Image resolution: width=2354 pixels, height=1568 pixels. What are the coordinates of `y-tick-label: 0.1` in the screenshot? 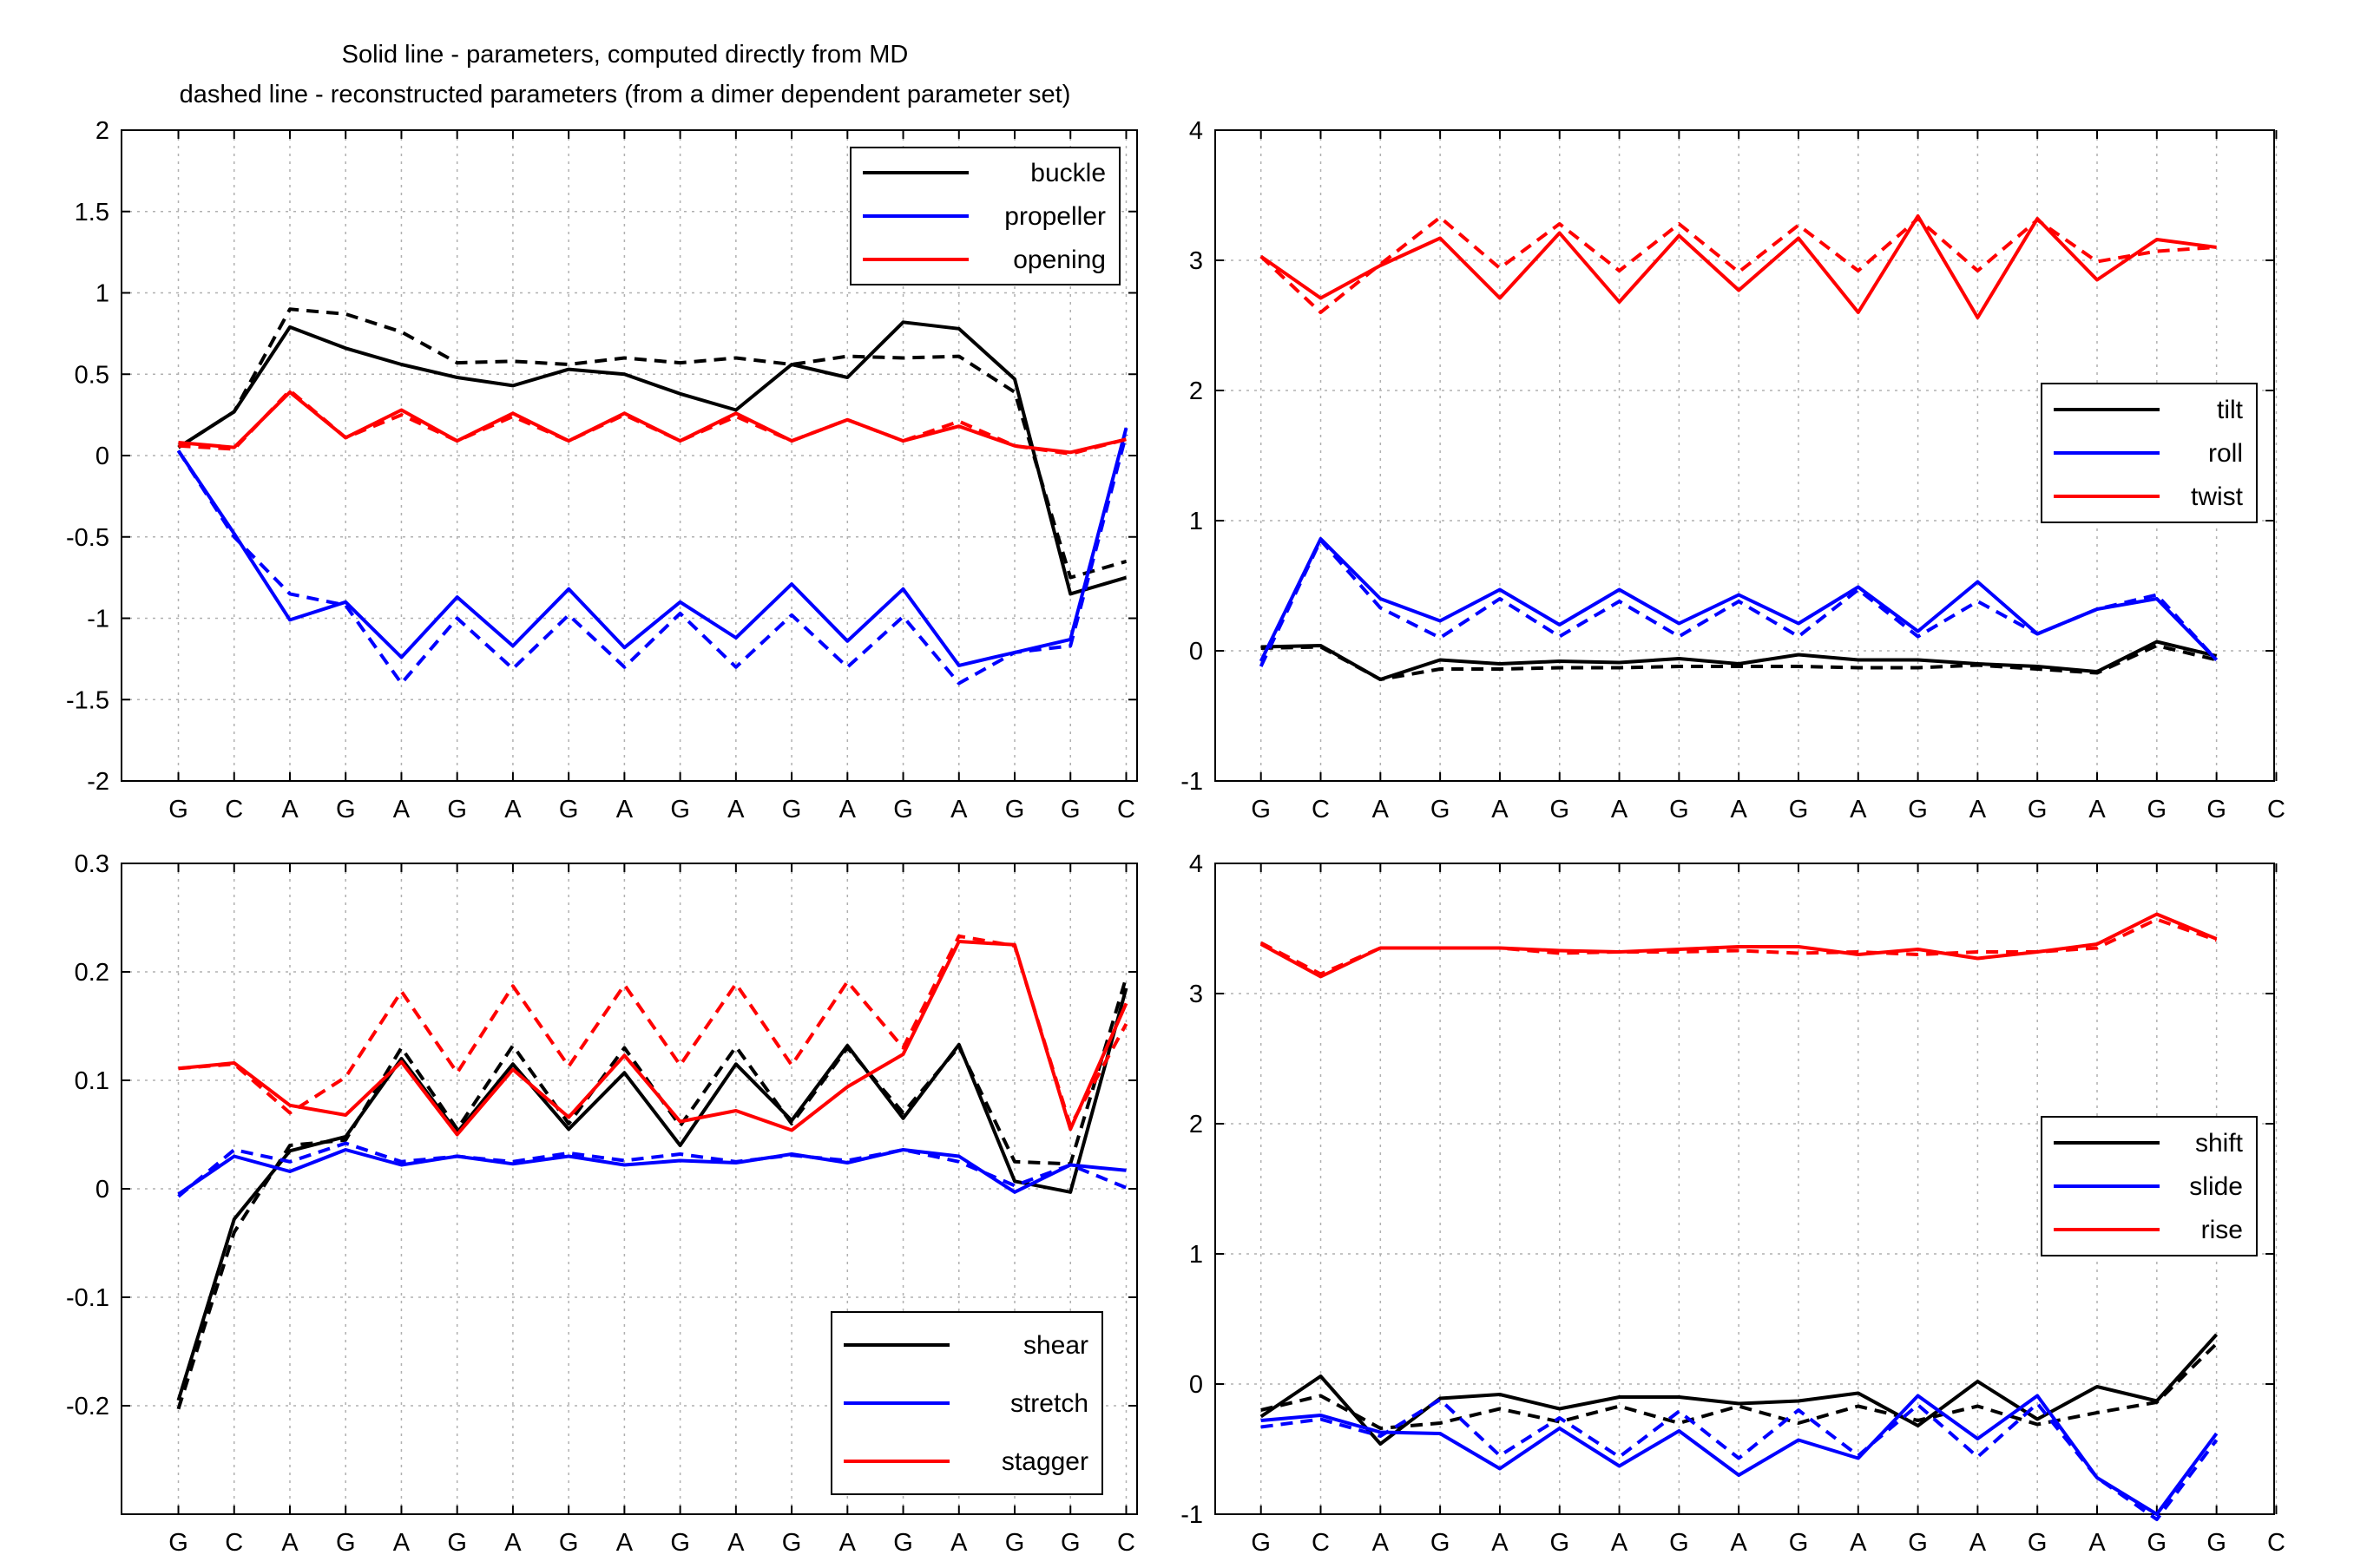 It's located at (92, 1081).